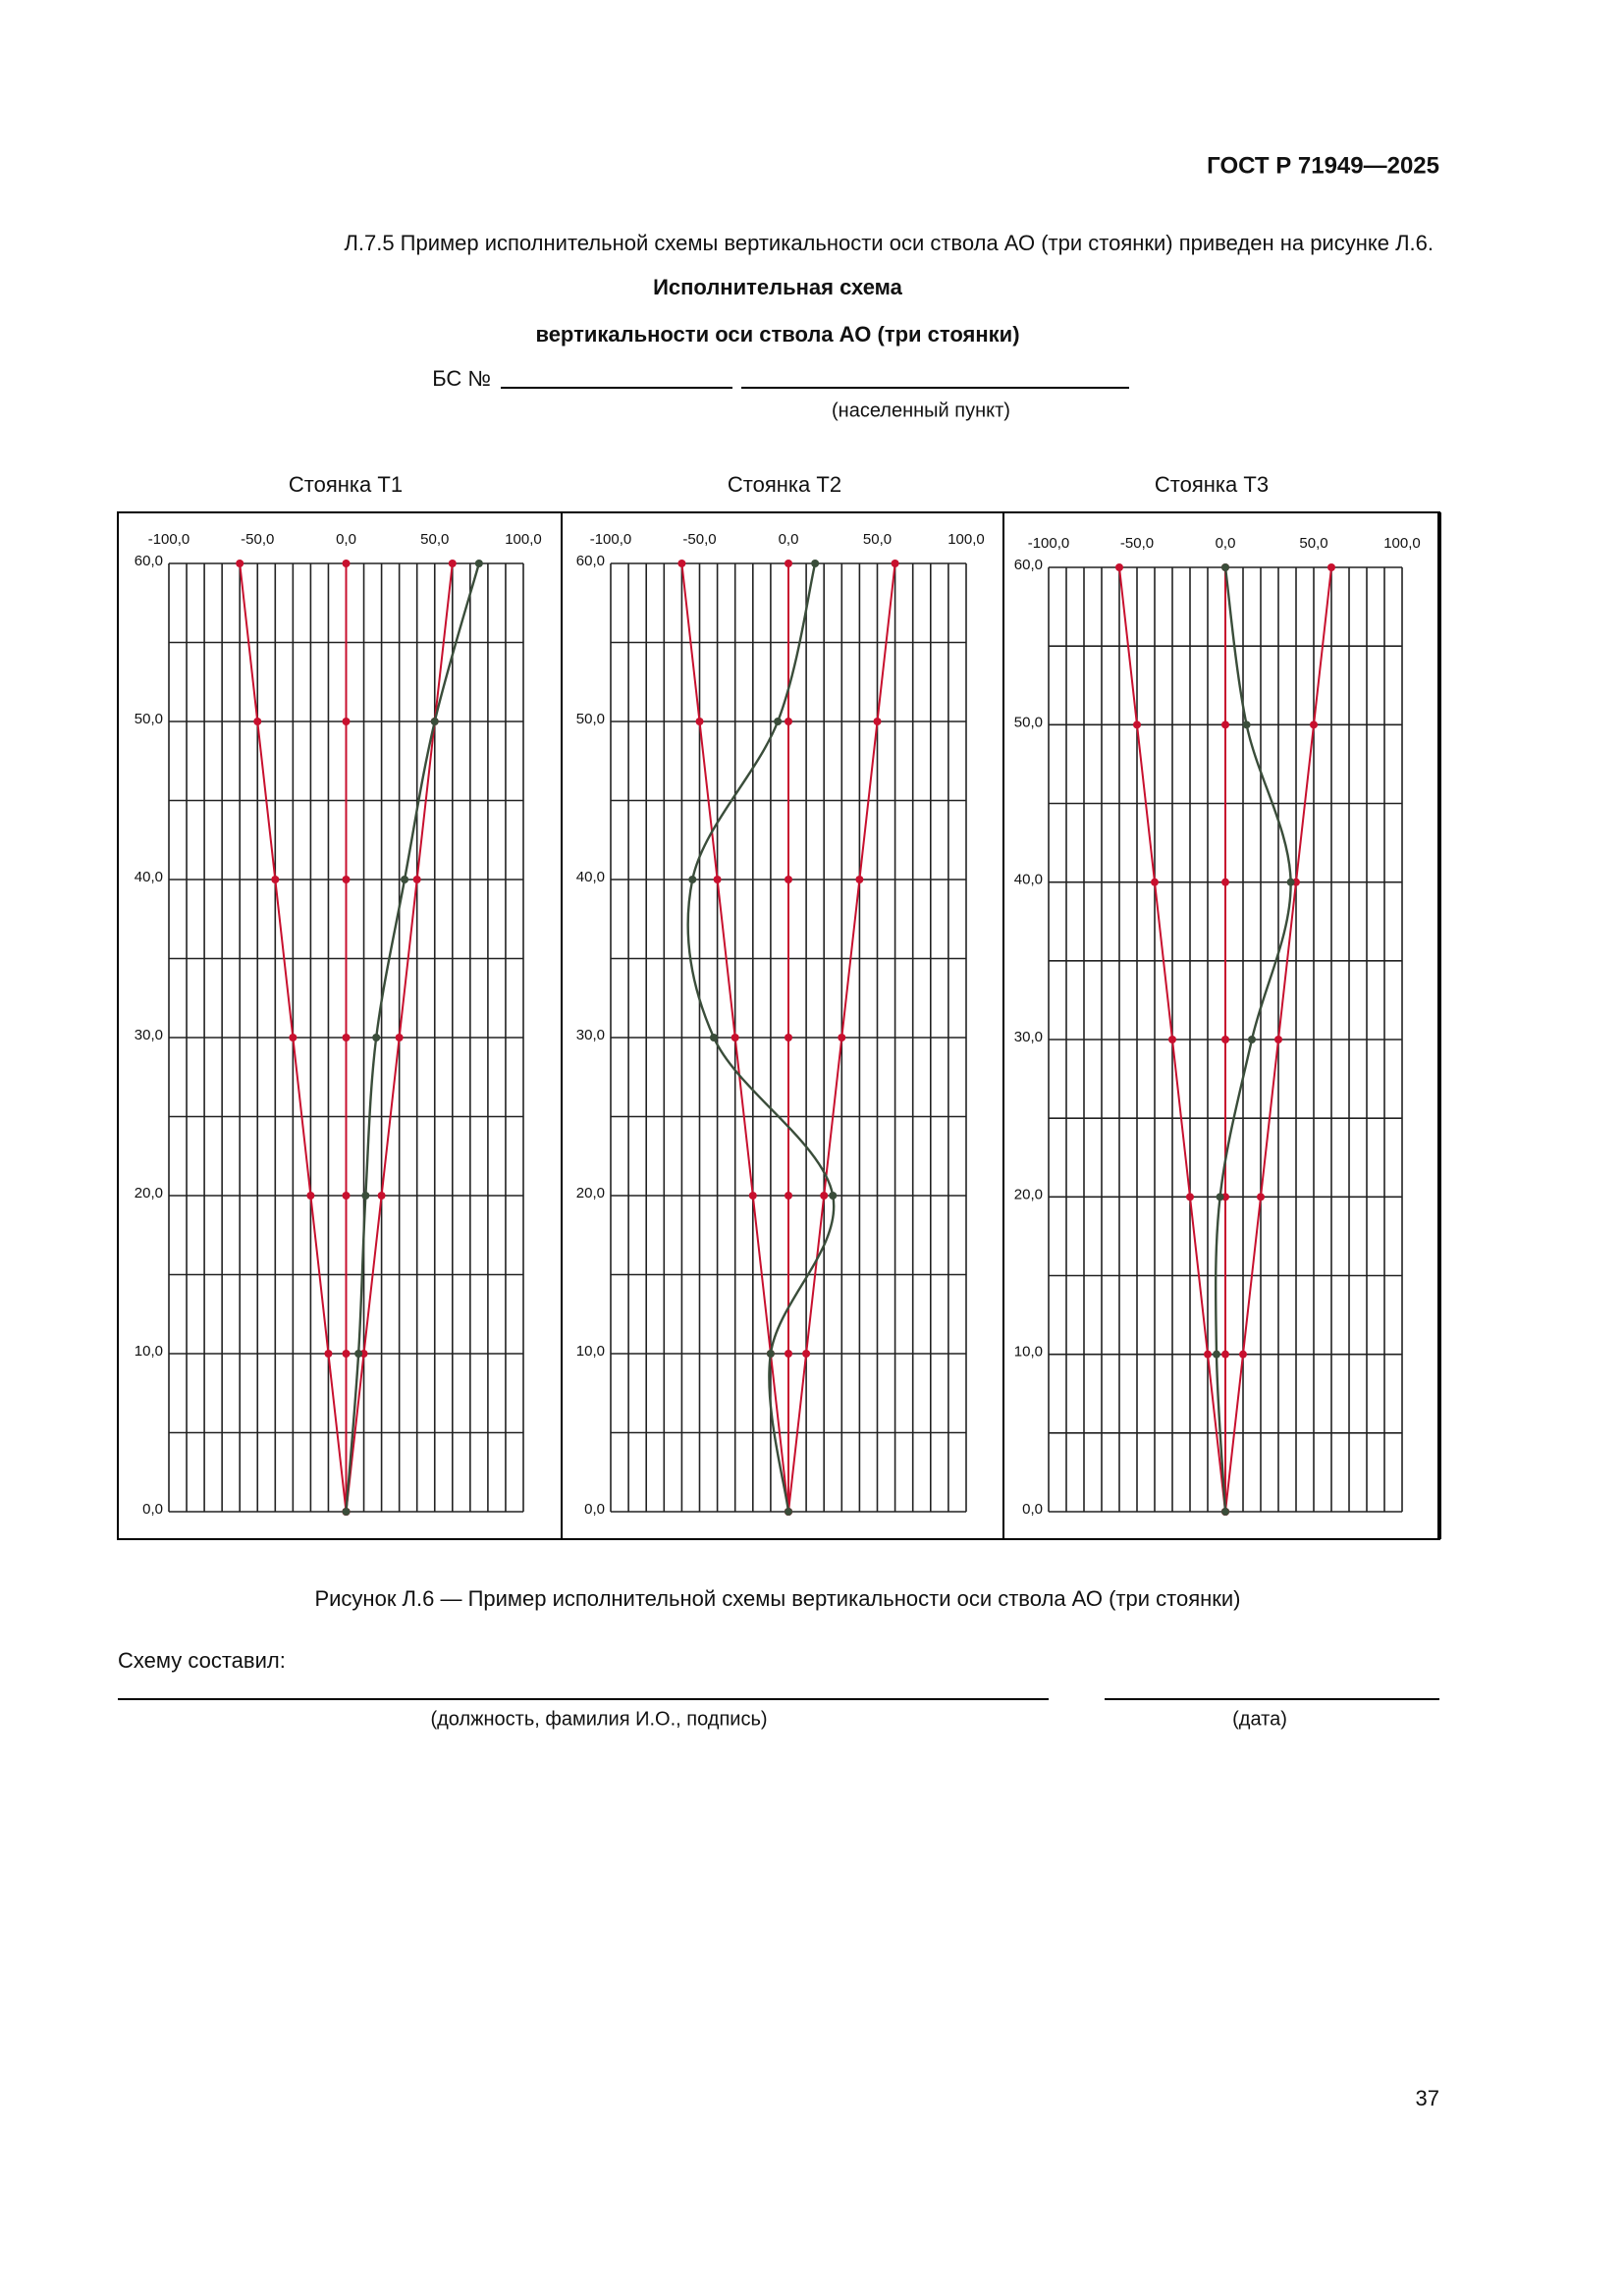 The width and height of the screenshot is (1624, 2296). I want to click on x-tick-label: 100,0, so click(1402, 543).